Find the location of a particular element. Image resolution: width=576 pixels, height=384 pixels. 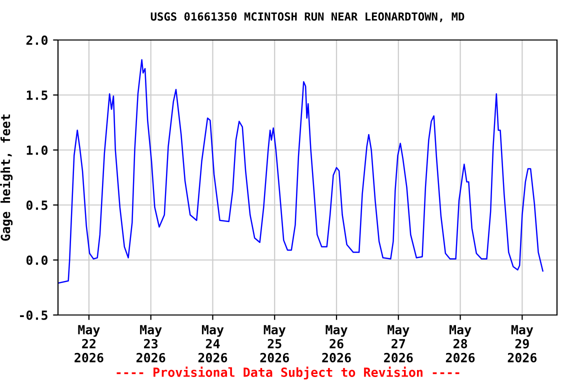

y-tick-label: 1.5 is located at coordinates (37, 95).